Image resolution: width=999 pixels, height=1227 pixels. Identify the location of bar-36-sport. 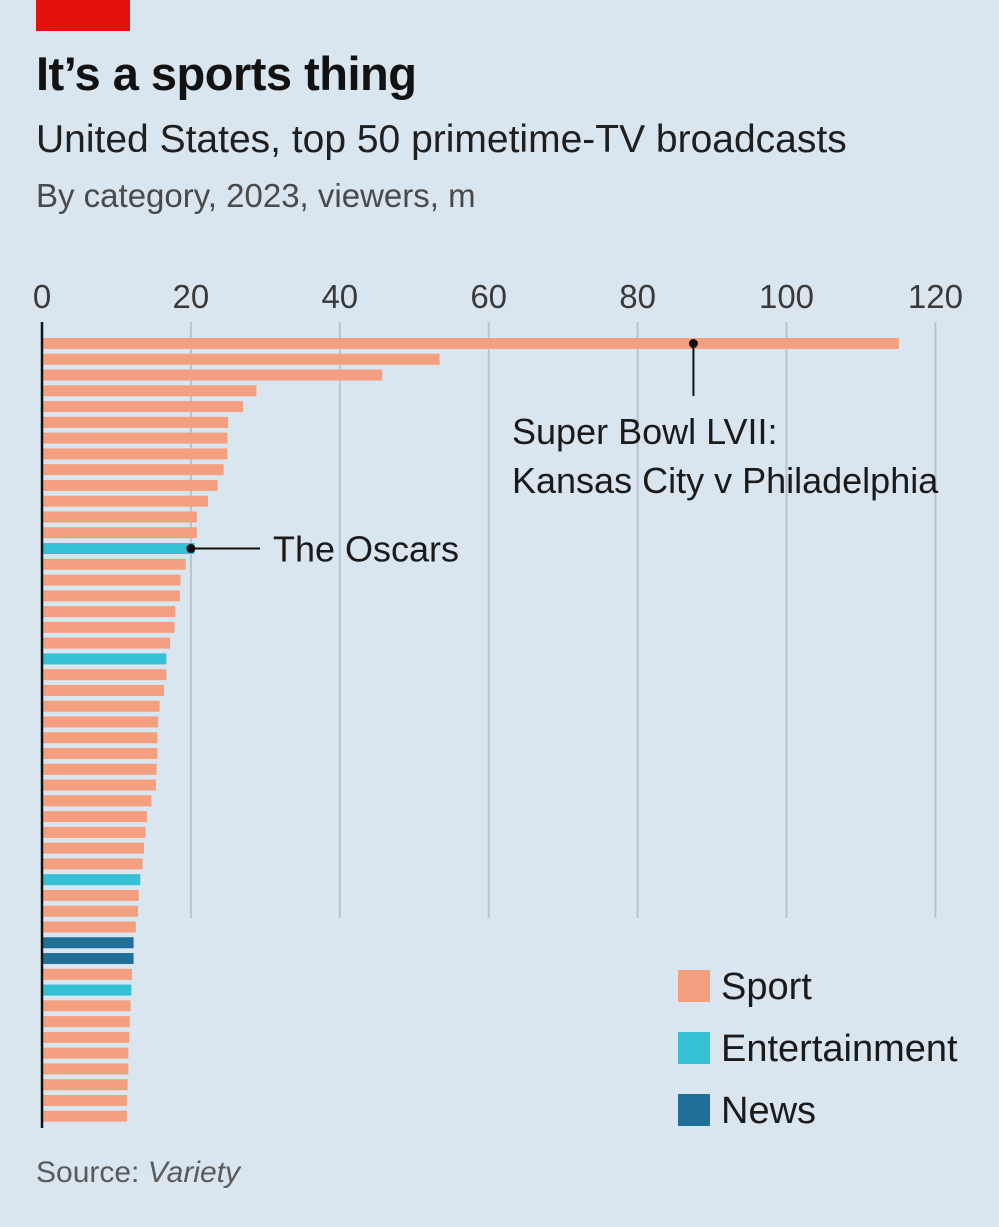
(90, 895).